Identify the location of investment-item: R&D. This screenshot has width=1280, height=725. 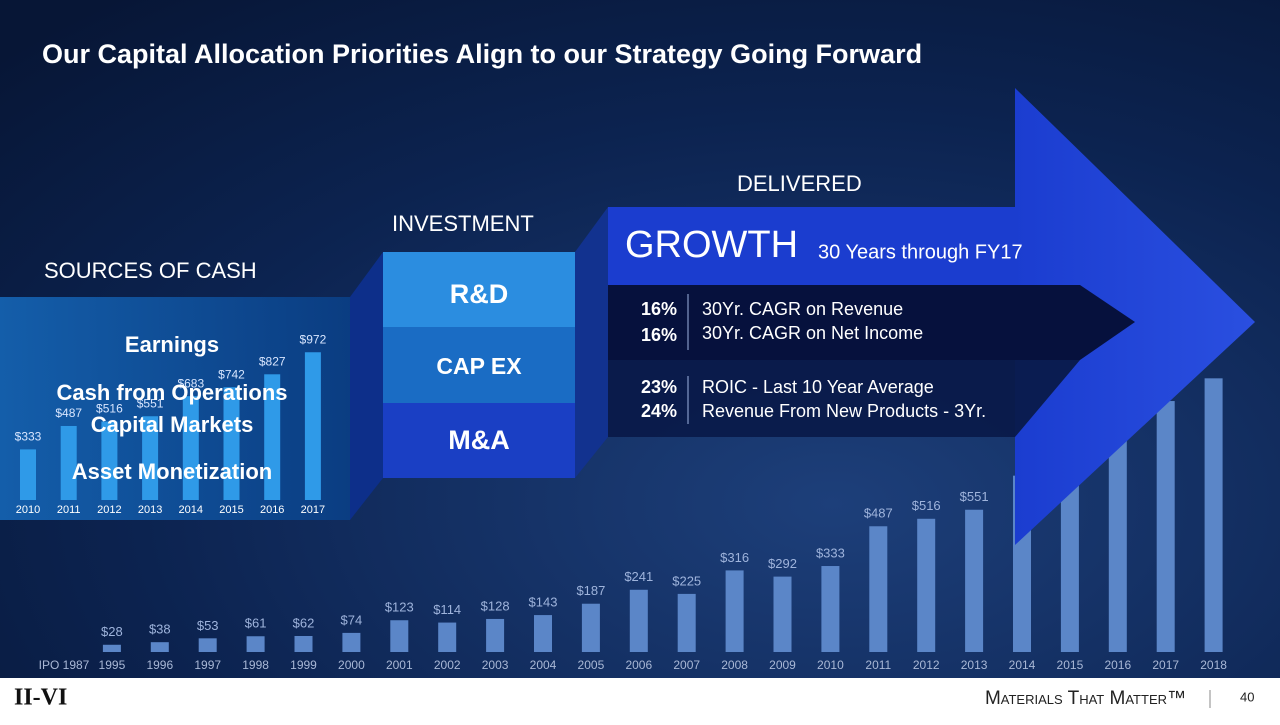
(479, 294).